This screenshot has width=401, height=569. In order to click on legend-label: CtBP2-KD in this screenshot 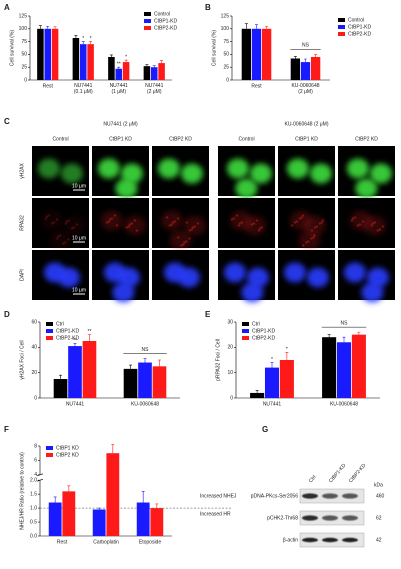, I will do `click(359, 34)`.